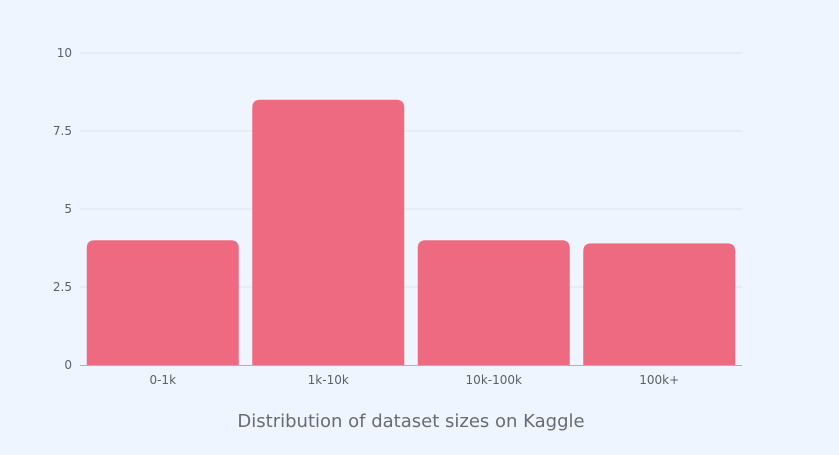 This screenshot has height=455, width=839. I want to click on x-axis-title: Distribution of dataset sizes on Kaggle, so click(410, 421).